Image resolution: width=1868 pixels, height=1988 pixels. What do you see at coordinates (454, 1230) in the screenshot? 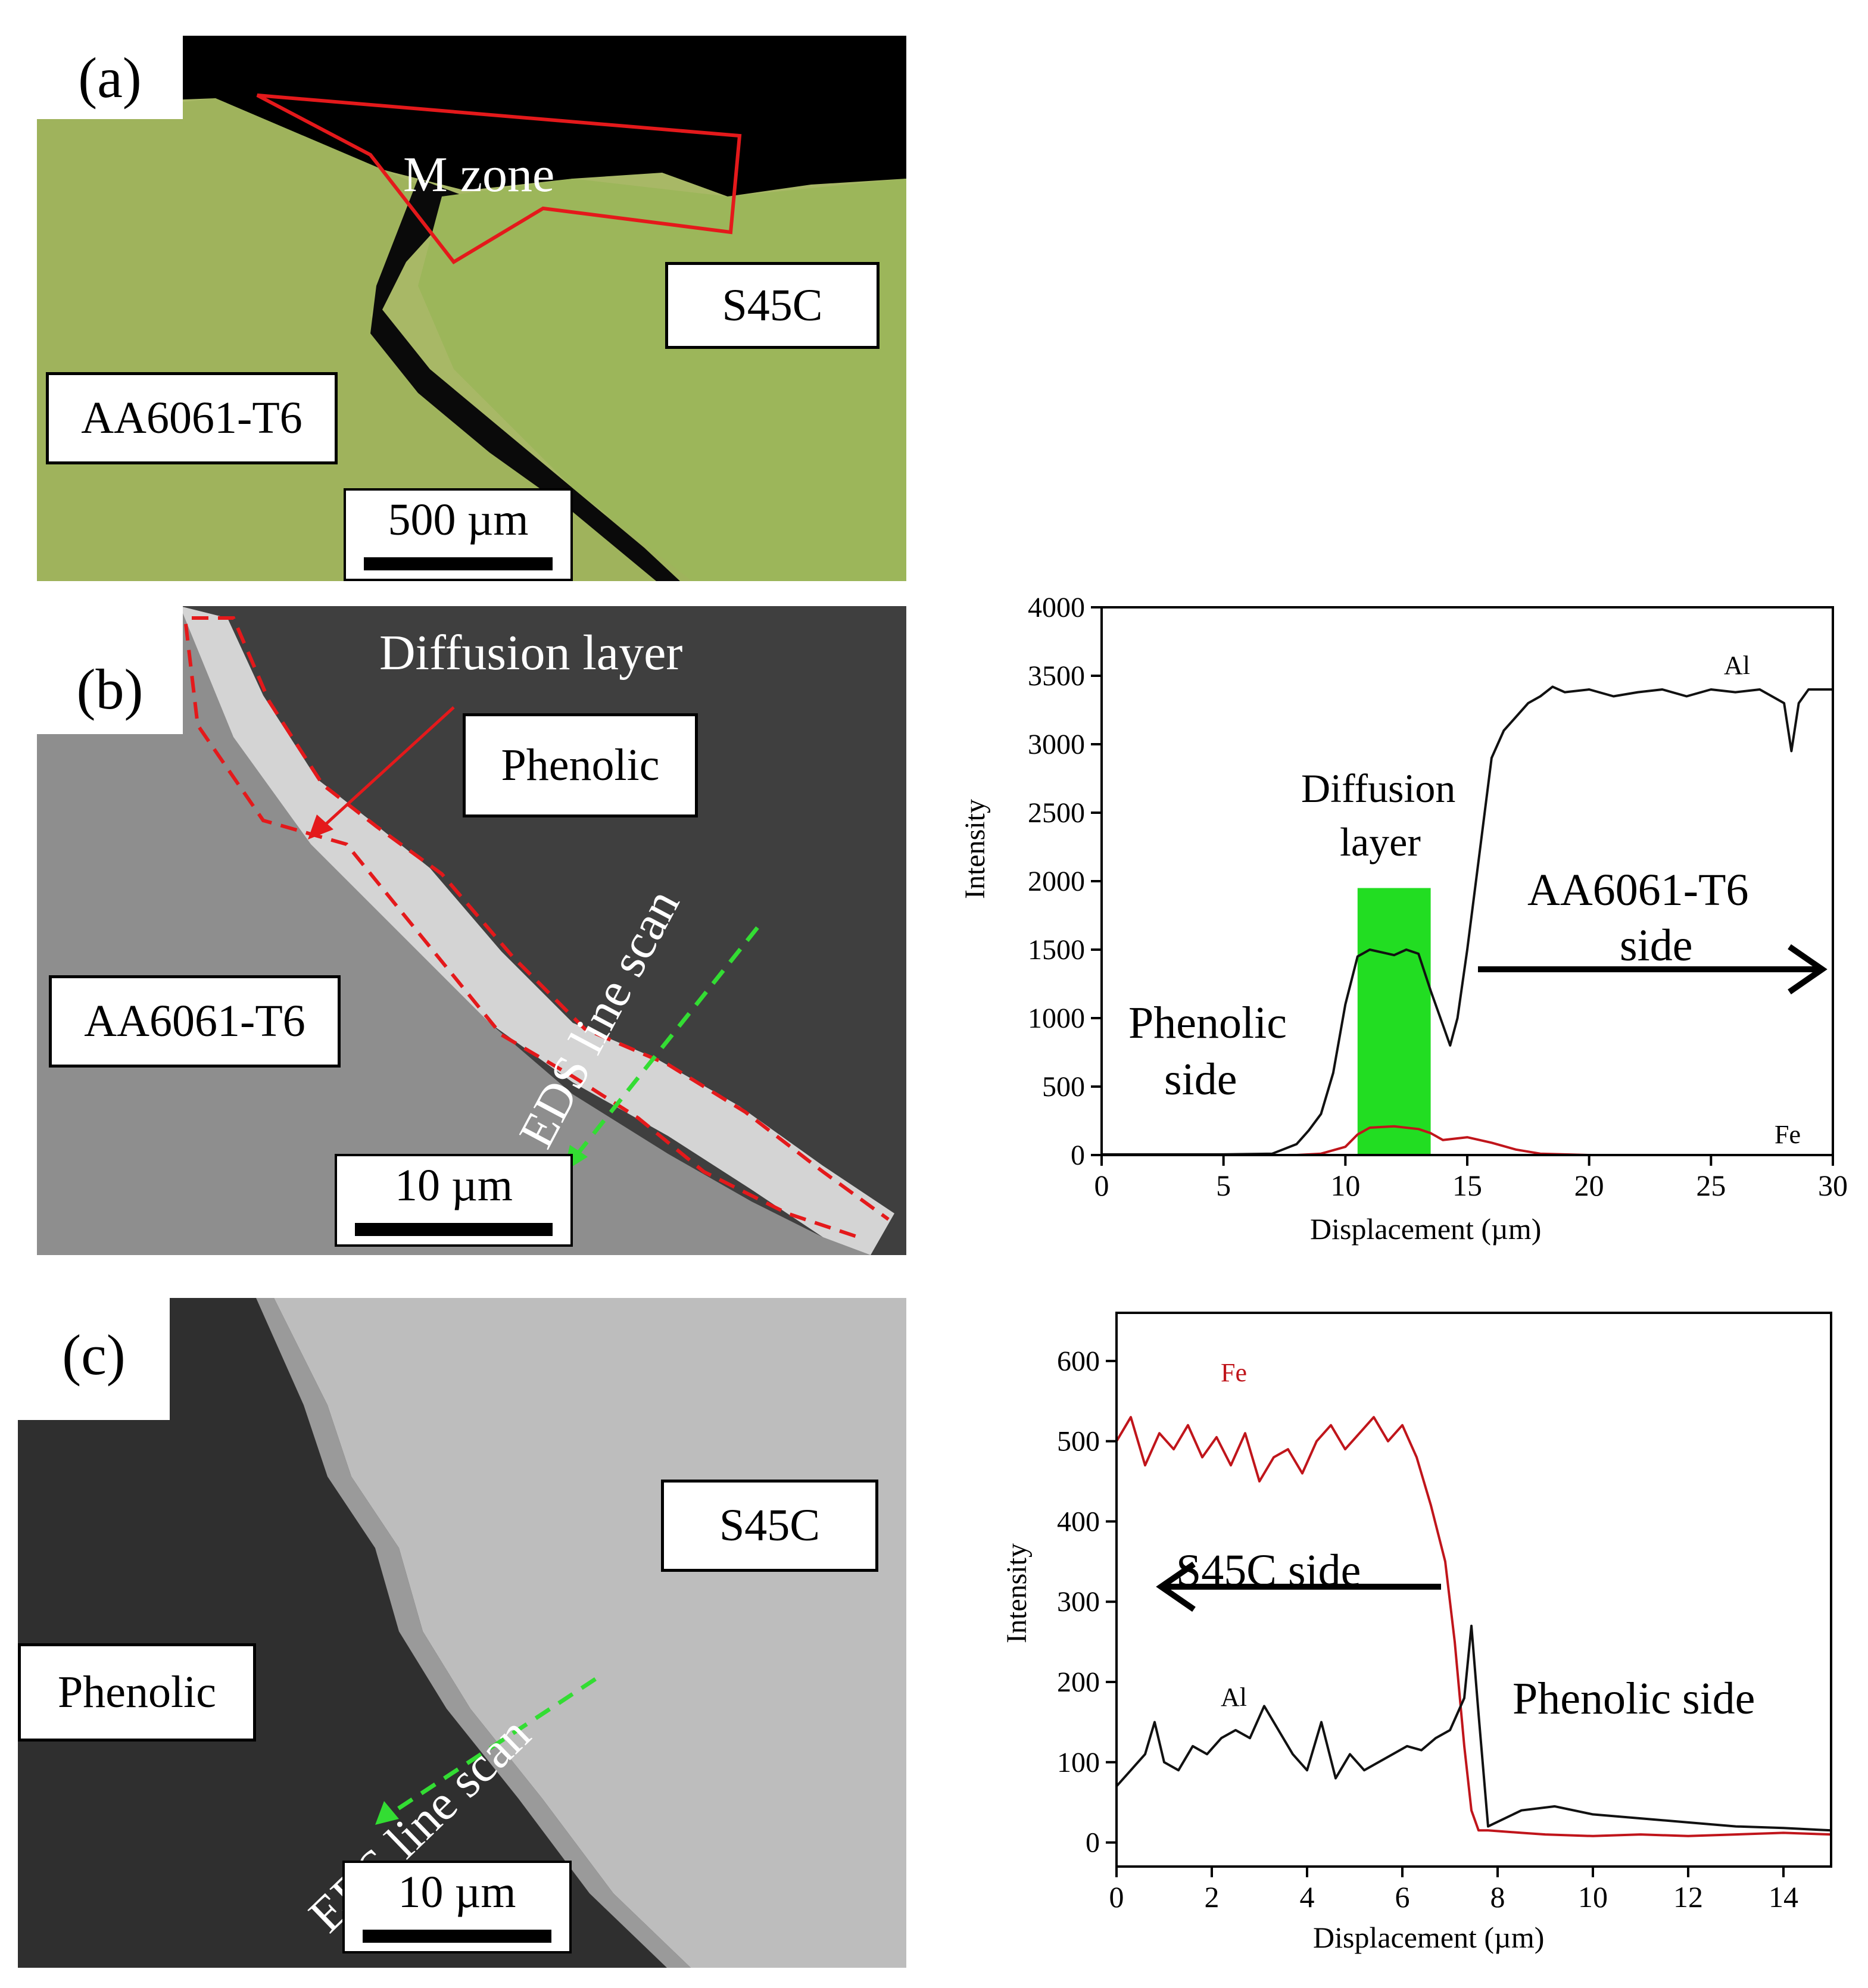
I see `scale-bar-b-line` at bounding box center [454, 1230].